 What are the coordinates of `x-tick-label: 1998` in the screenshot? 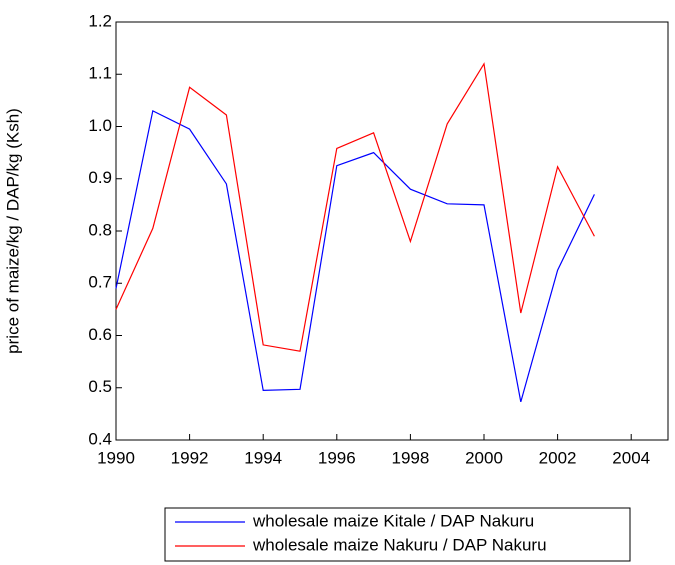 It's located at (410, 457).